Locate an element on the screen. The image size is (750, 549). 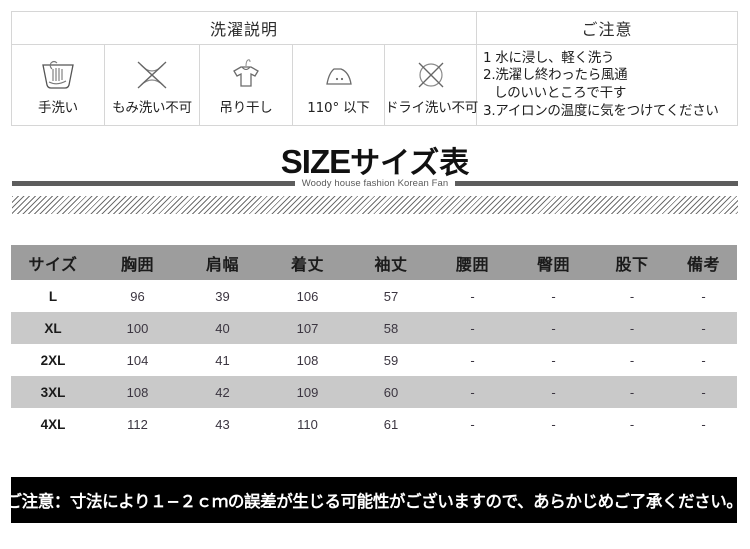
subtitle-rule-left is located at coordinates (153, 183).